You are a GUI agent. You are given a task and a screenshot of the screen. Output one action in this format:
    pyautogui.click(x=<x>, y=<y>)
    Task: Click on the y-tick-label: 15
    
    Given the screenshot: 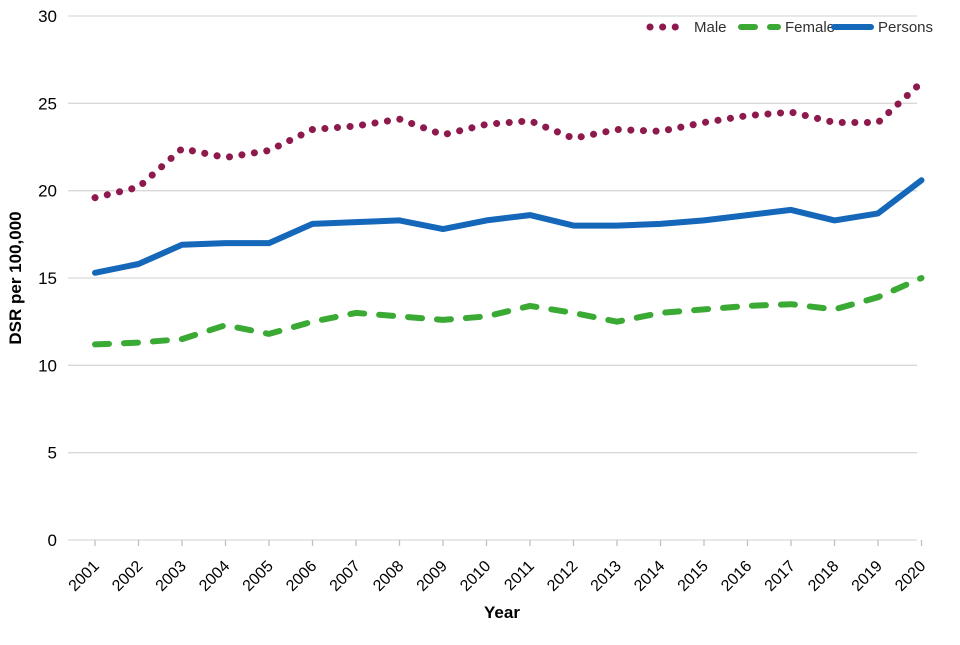 What is the action you would take?
    pyautogui.click(x=47, y=278)
    